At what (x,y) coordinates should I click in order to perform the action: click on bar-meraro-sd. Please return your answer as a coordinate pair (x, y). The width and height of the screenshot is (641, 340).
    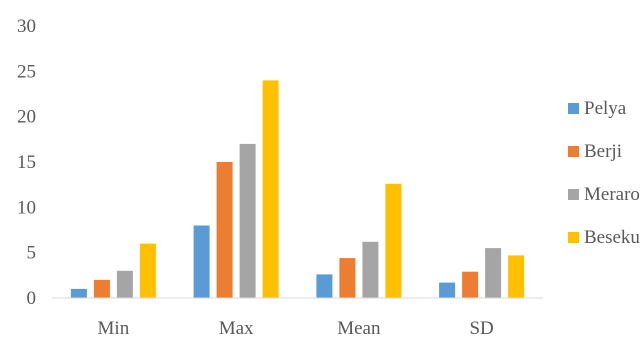
    Looking at the image, I should click on (493, 273).